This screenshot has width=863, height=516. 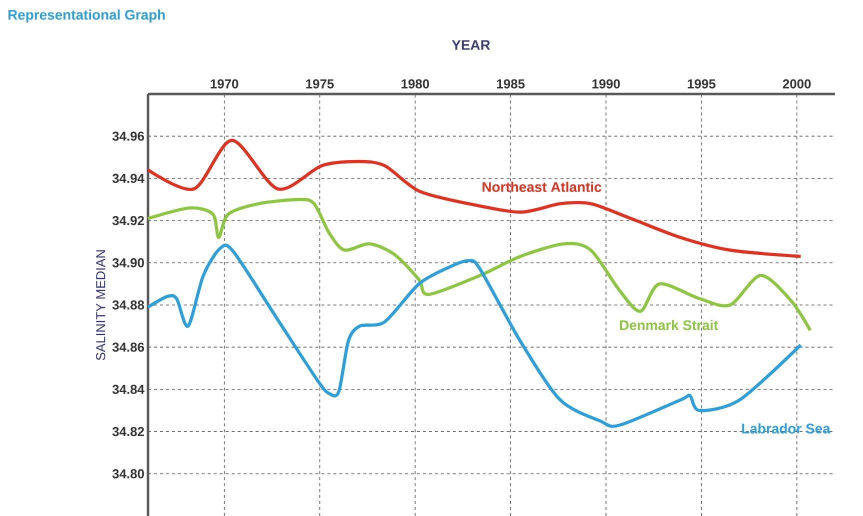 I want to click on series-label: Labrador Sea, so click(x=786, y=428).